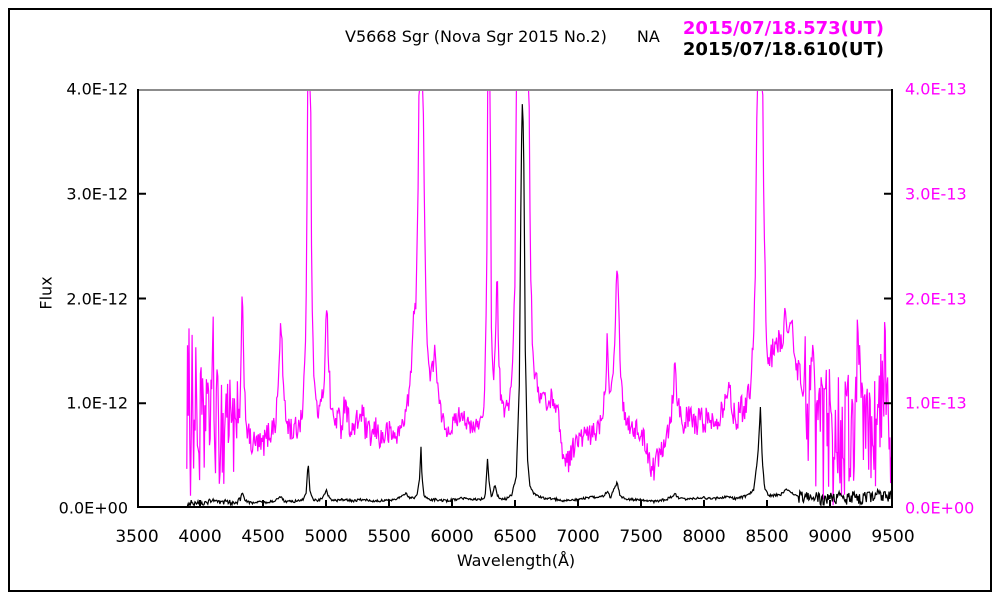 The width and height of the screenshot is (1000, 600). I want to click on x-axis-tick-label: 7000, so click(578, 537).